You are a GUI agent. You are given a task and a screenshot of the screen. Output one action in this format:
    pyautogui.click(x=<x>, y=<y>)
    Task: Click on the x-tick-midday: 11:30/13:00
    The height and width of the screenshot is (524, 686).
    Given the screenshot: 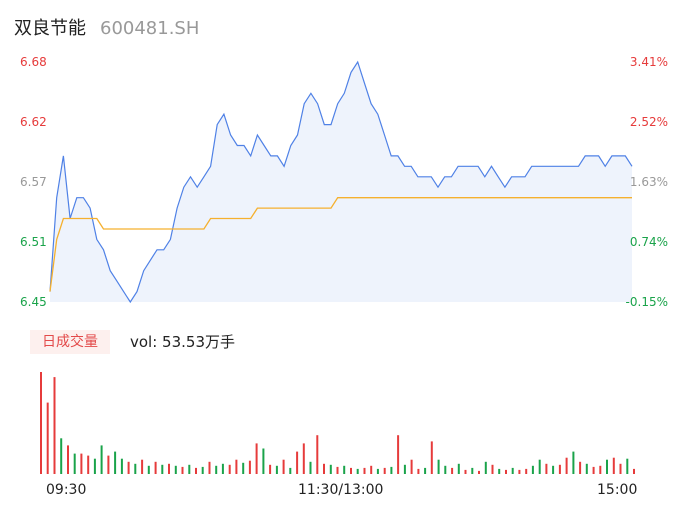 What is the action you would take?
    pyautogui.click(x=341, y=490)
    